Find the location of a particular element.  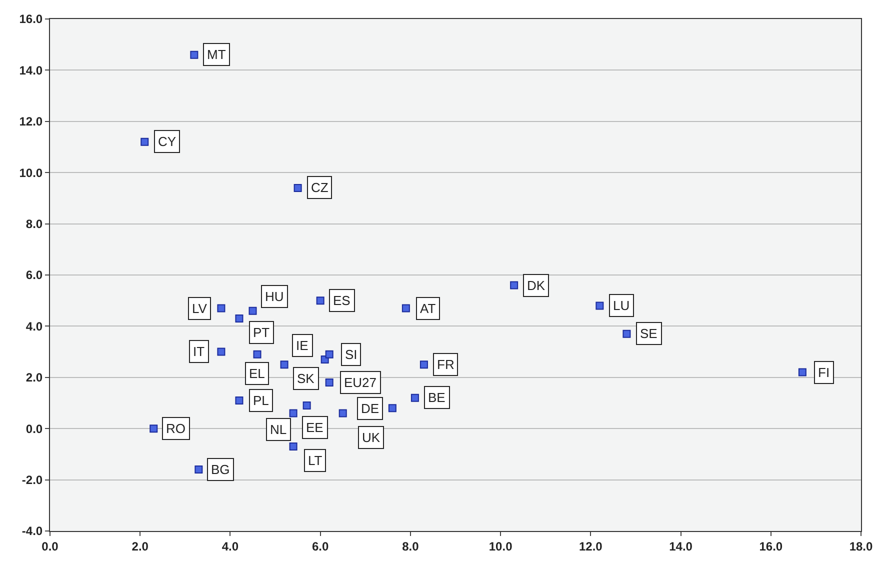

data-label: DE is located at coordinates (370, 408).